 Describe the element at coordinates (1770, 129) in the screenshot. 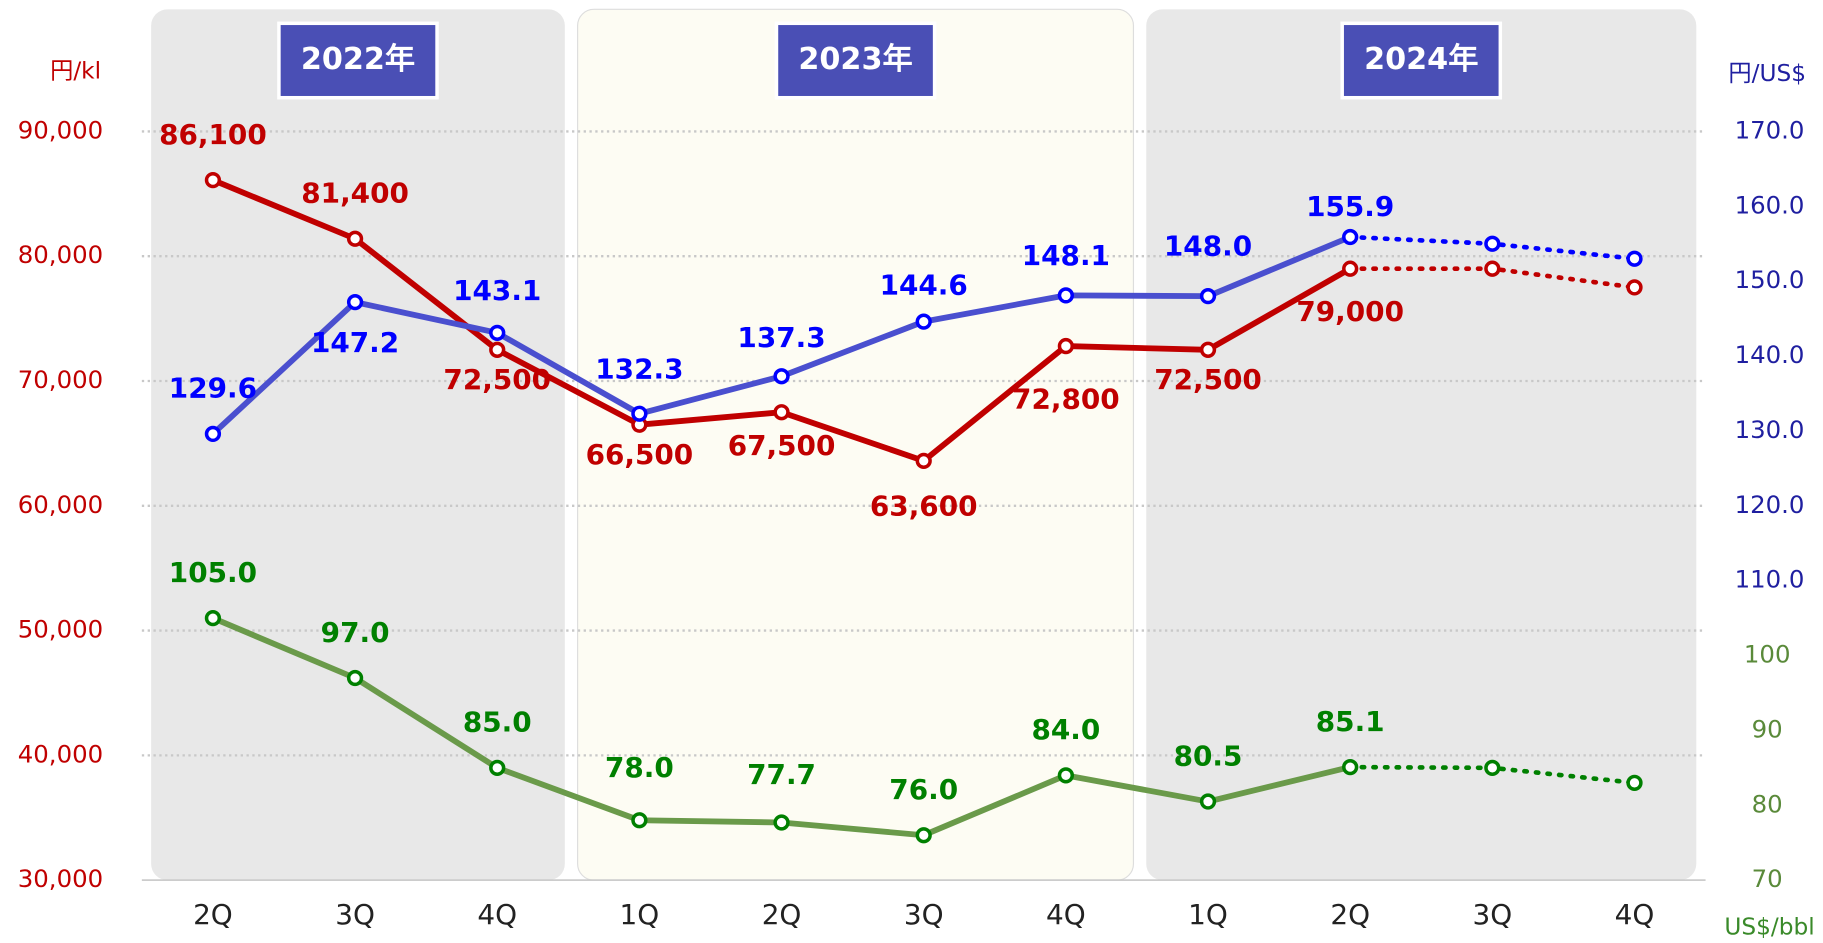

I see `y2-tick-label: 170.0` at that location.